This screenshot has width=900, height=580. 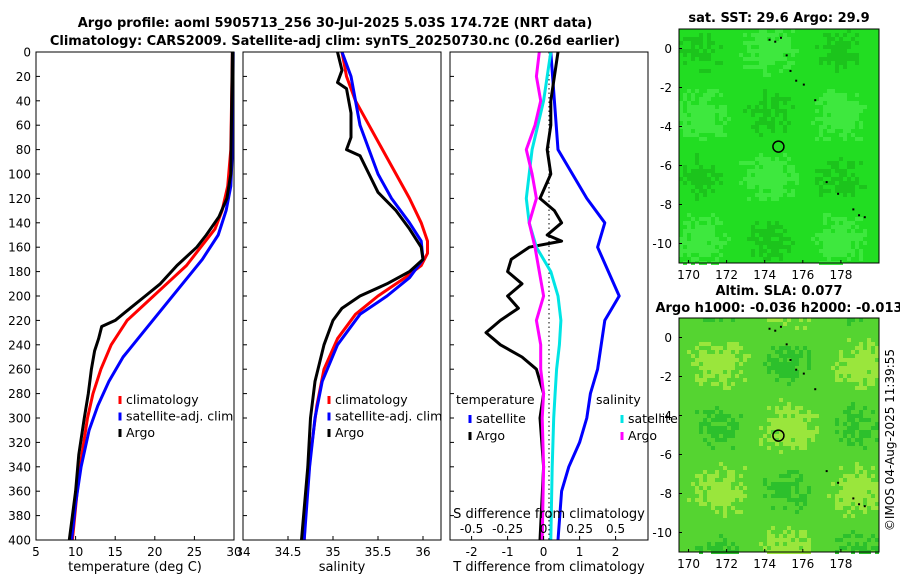 What do you see at coordinates (19, 321) in the screenshot?
I see `depth-tick-label: 220` at bounding box center [19, 321].